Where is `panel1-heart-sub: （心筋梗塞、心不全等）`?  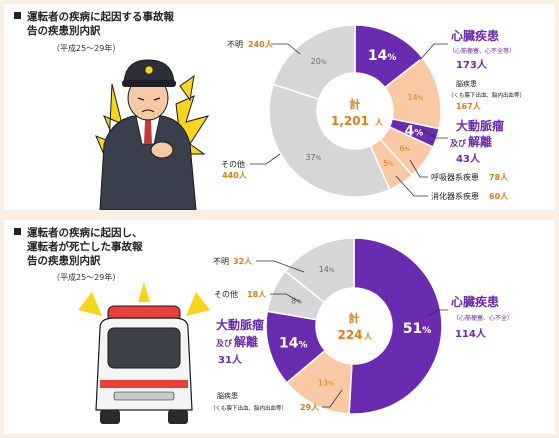 panel1-heart-sub: （心筋梗塞、心不全等） is located at coordinates (482, 51).